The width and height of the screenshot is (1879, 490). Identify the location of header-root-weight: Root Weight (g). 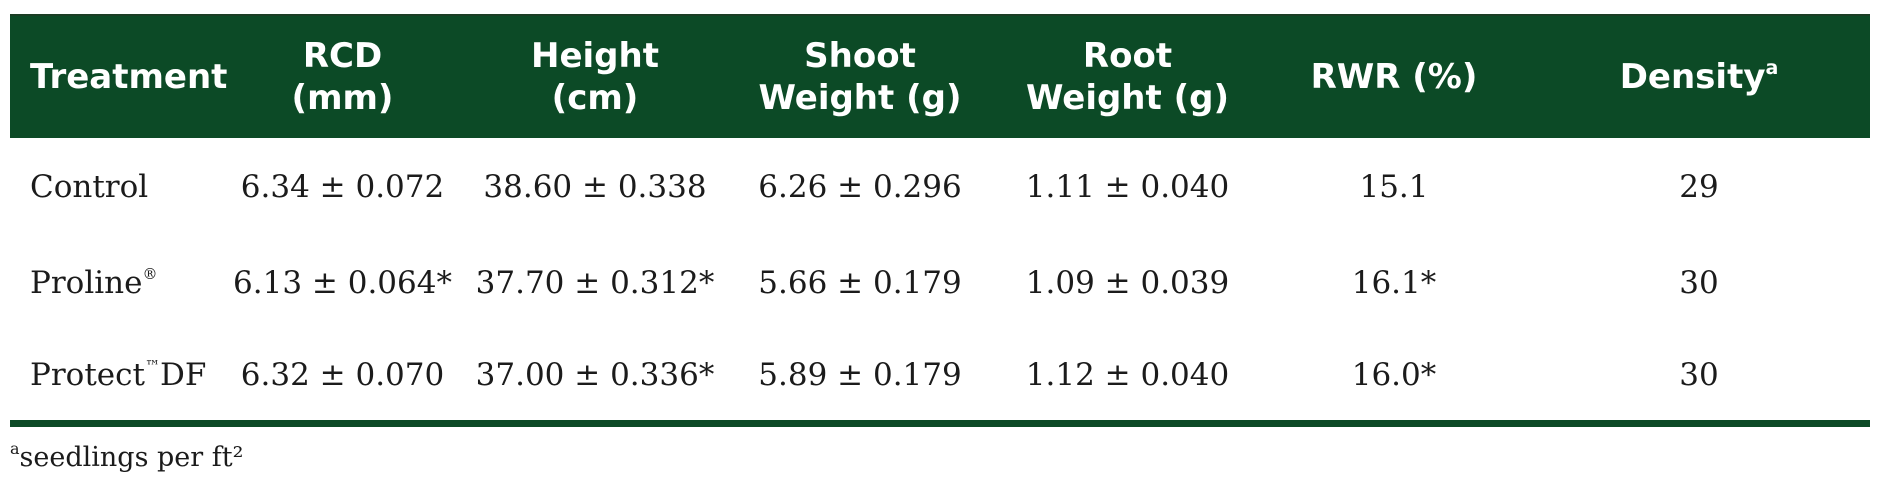
(1127, 77).